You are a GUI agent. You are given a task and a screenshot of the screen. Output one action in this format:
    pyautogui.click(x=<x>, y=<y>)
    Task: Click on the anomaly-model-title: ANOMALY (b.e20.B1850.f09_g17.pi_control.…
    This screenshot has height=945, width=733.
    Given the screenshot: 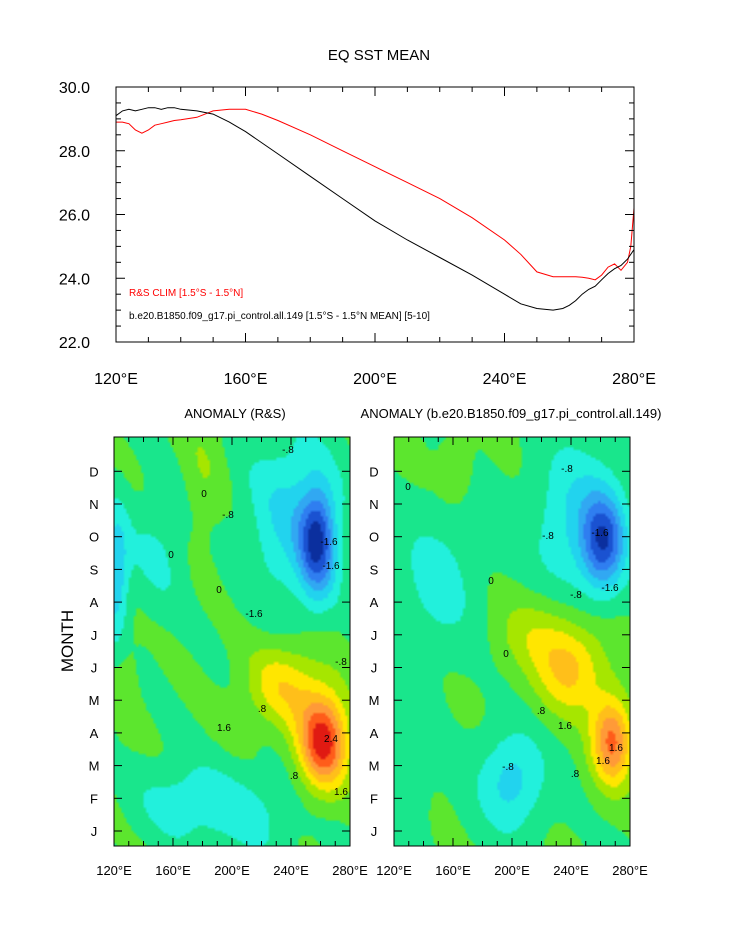 What is the action you would take?
    pyautogui.click(x=511, y=413)
    